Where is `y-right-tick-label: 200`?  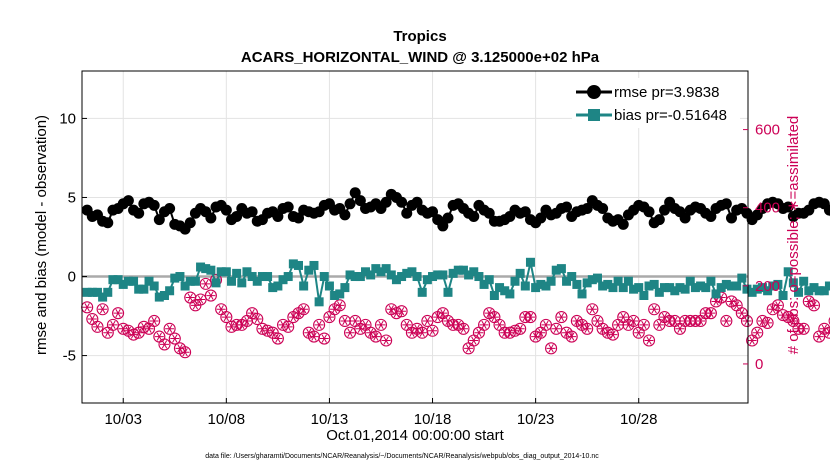 y-right-tick-label: 200 is located at coordinates (767, 286).